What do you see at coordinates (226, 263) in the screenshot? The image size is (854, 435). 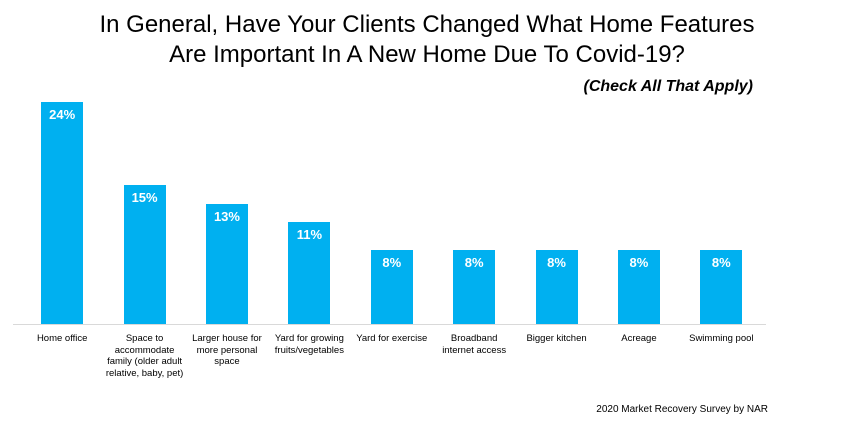 I see `bar-3: 13%` at bounding box center [226, 263].